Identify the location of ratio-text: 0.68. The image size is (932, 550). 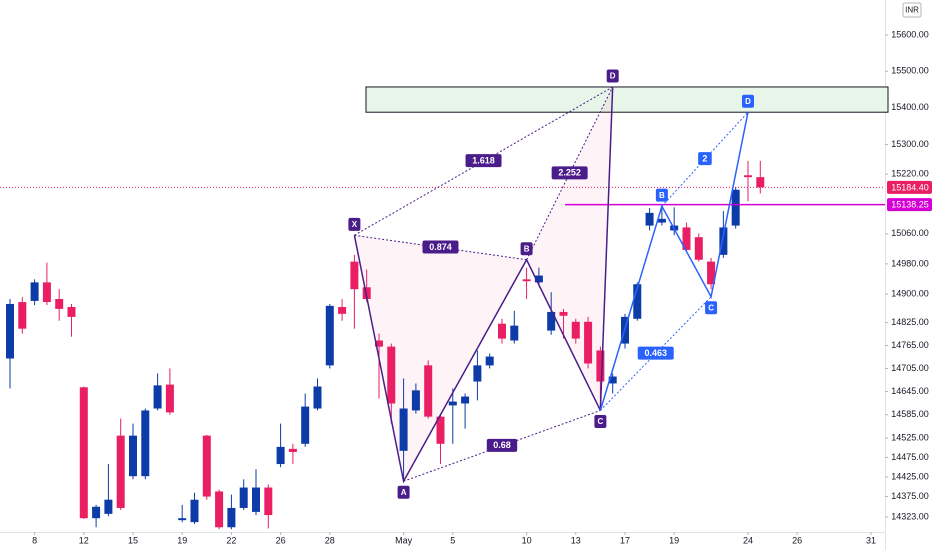
(502, 445).